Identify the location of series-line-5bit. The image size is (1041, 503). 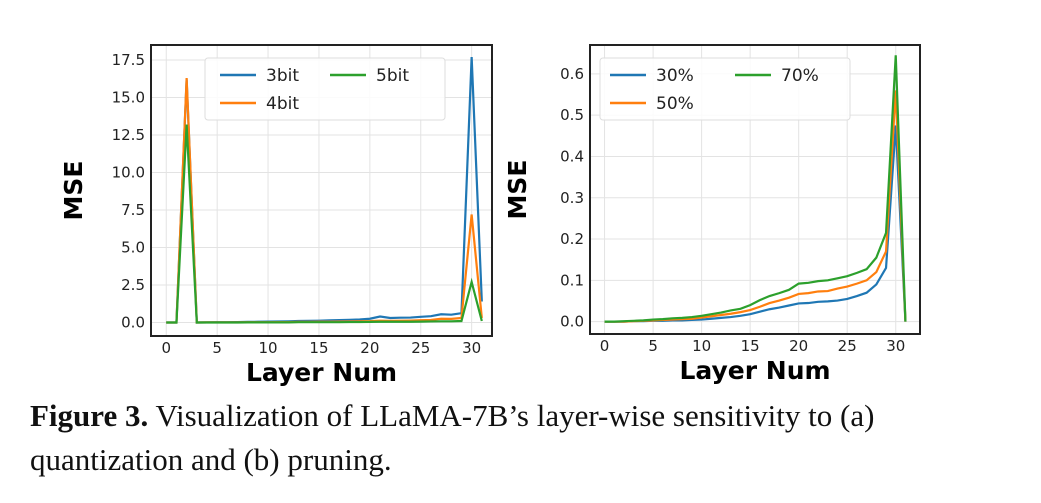
(324, 224).